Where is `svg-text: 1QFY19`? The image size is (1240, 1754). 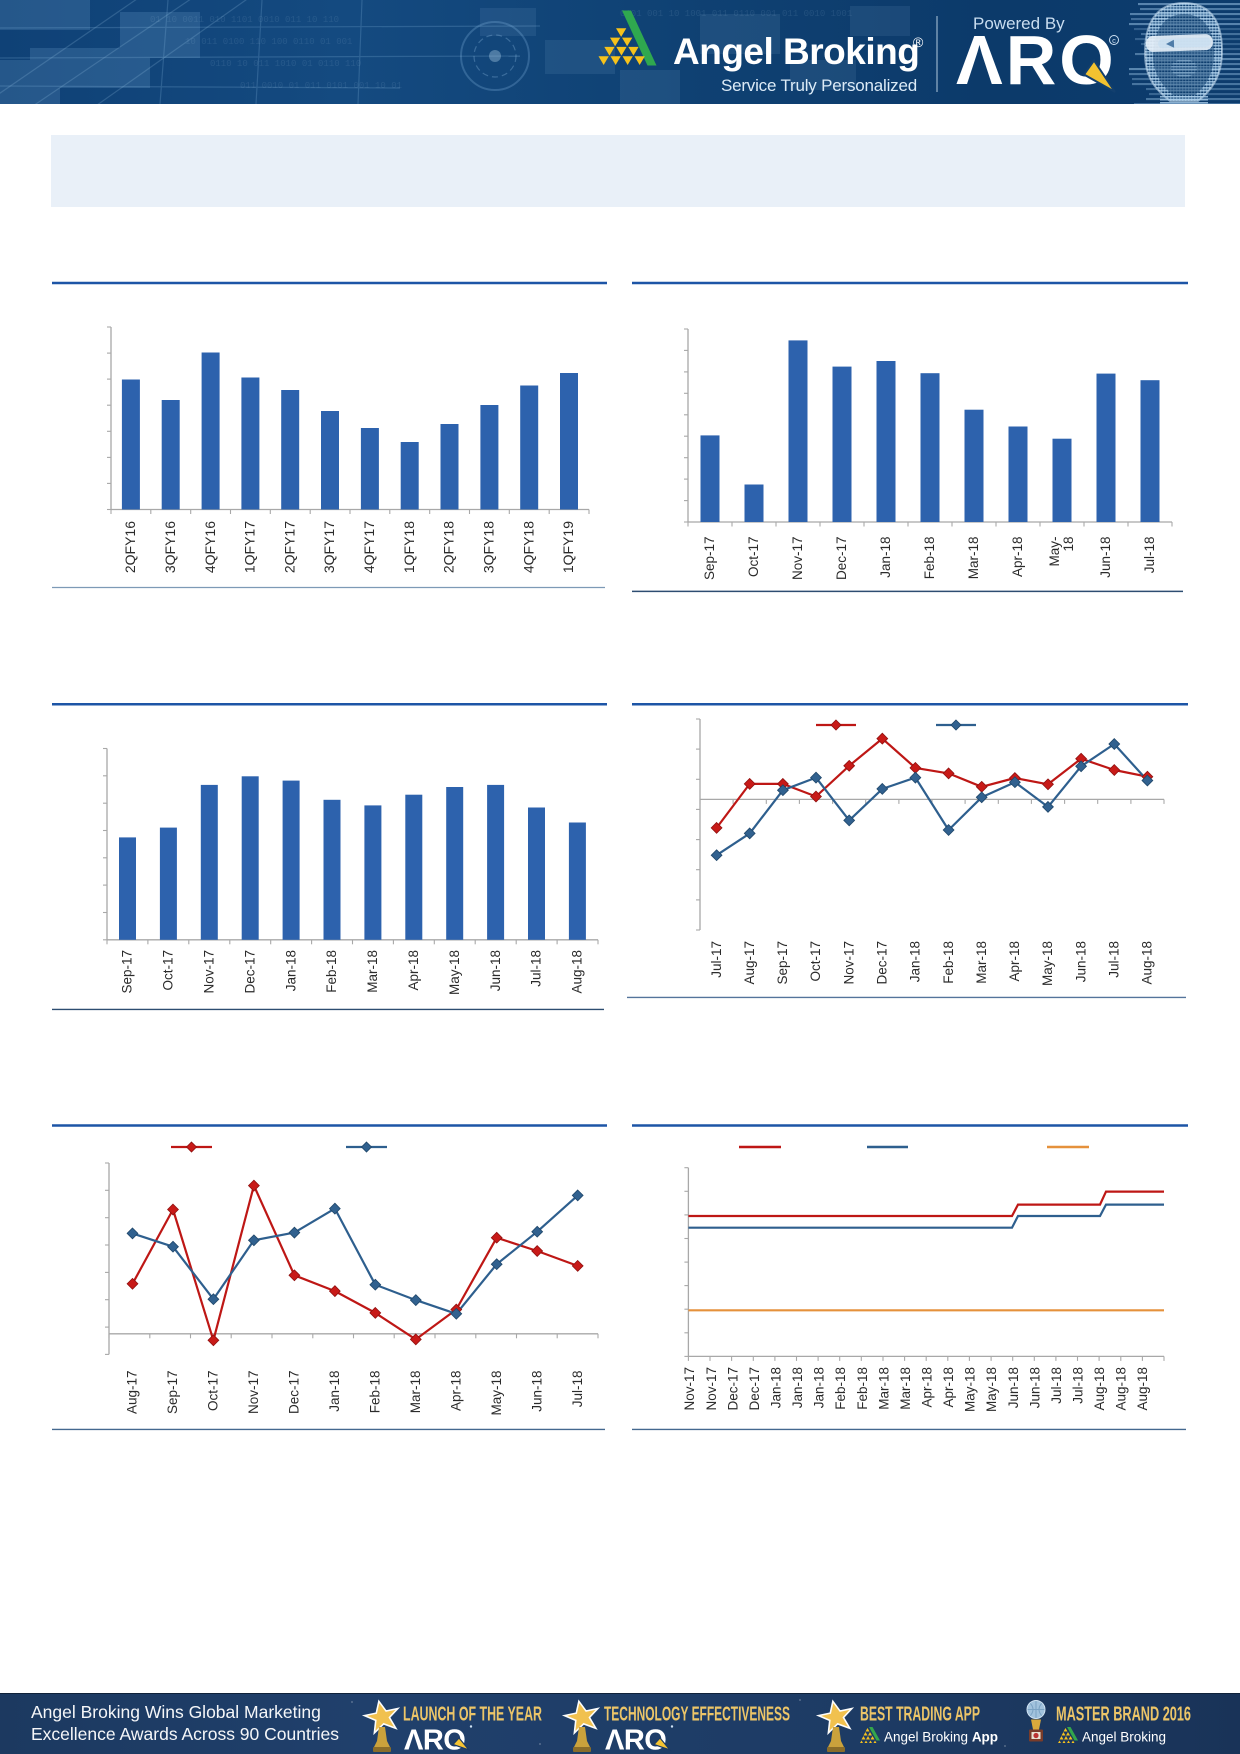 svg-text: 1QFY19 is located at coordinates (568, 547).